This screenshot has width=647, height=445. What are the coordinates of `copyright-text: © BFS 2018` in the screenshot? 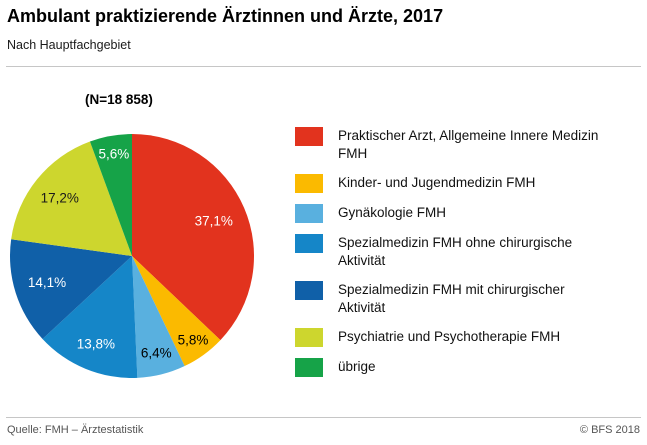 It's located at (609, 430).